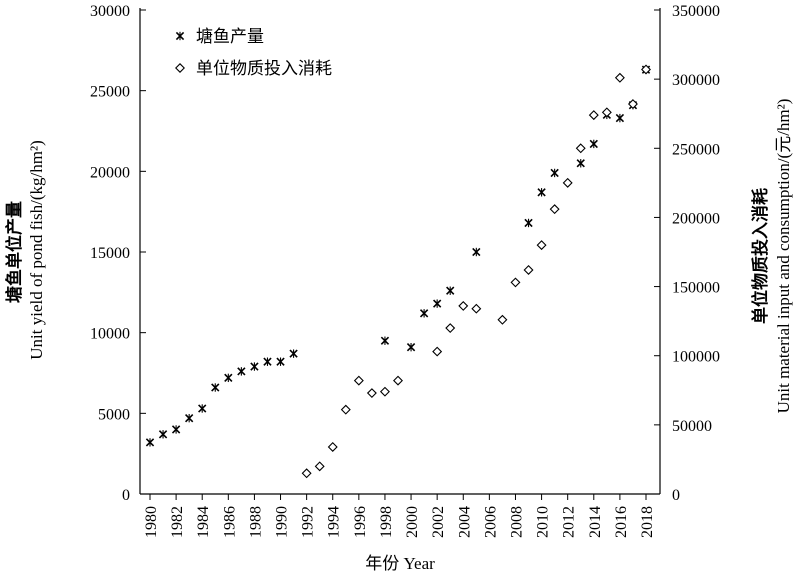 This screenshot has height=580, width=800. Describe the element at coordinates (490, 522) in the screenshot. I see `x-axis-tick-label: 2006` at that location.